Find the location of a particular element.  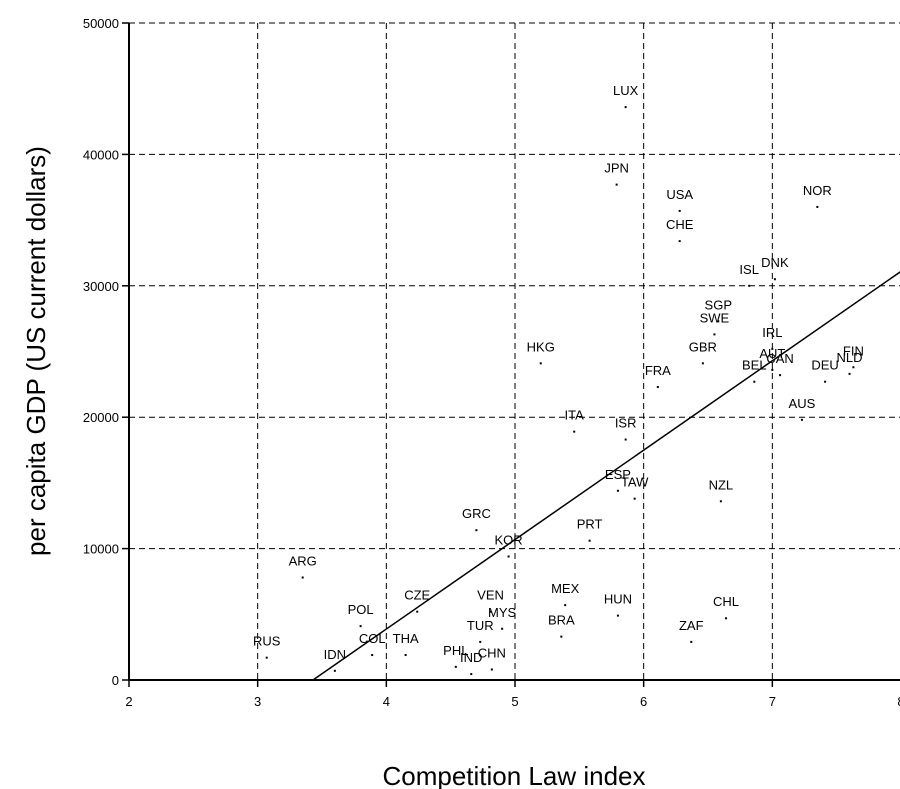

y-tick-label: 20000 is located at coordinates (101, 417).